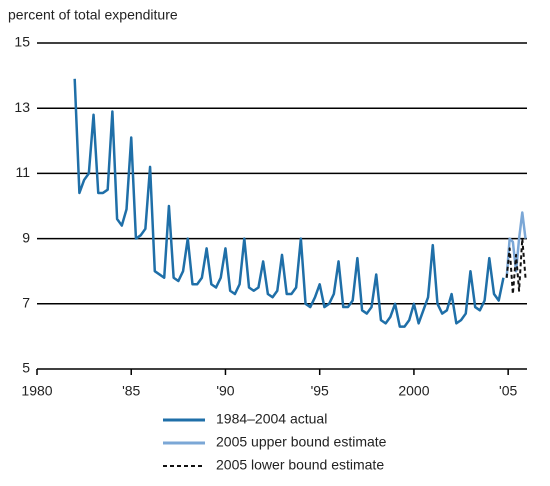 The width and height of the screenshot is (550, 486). Describe the element at coordinates (93, 15) in the screenshot. I see `y-axis-label: percent of total expenditure` at that location.